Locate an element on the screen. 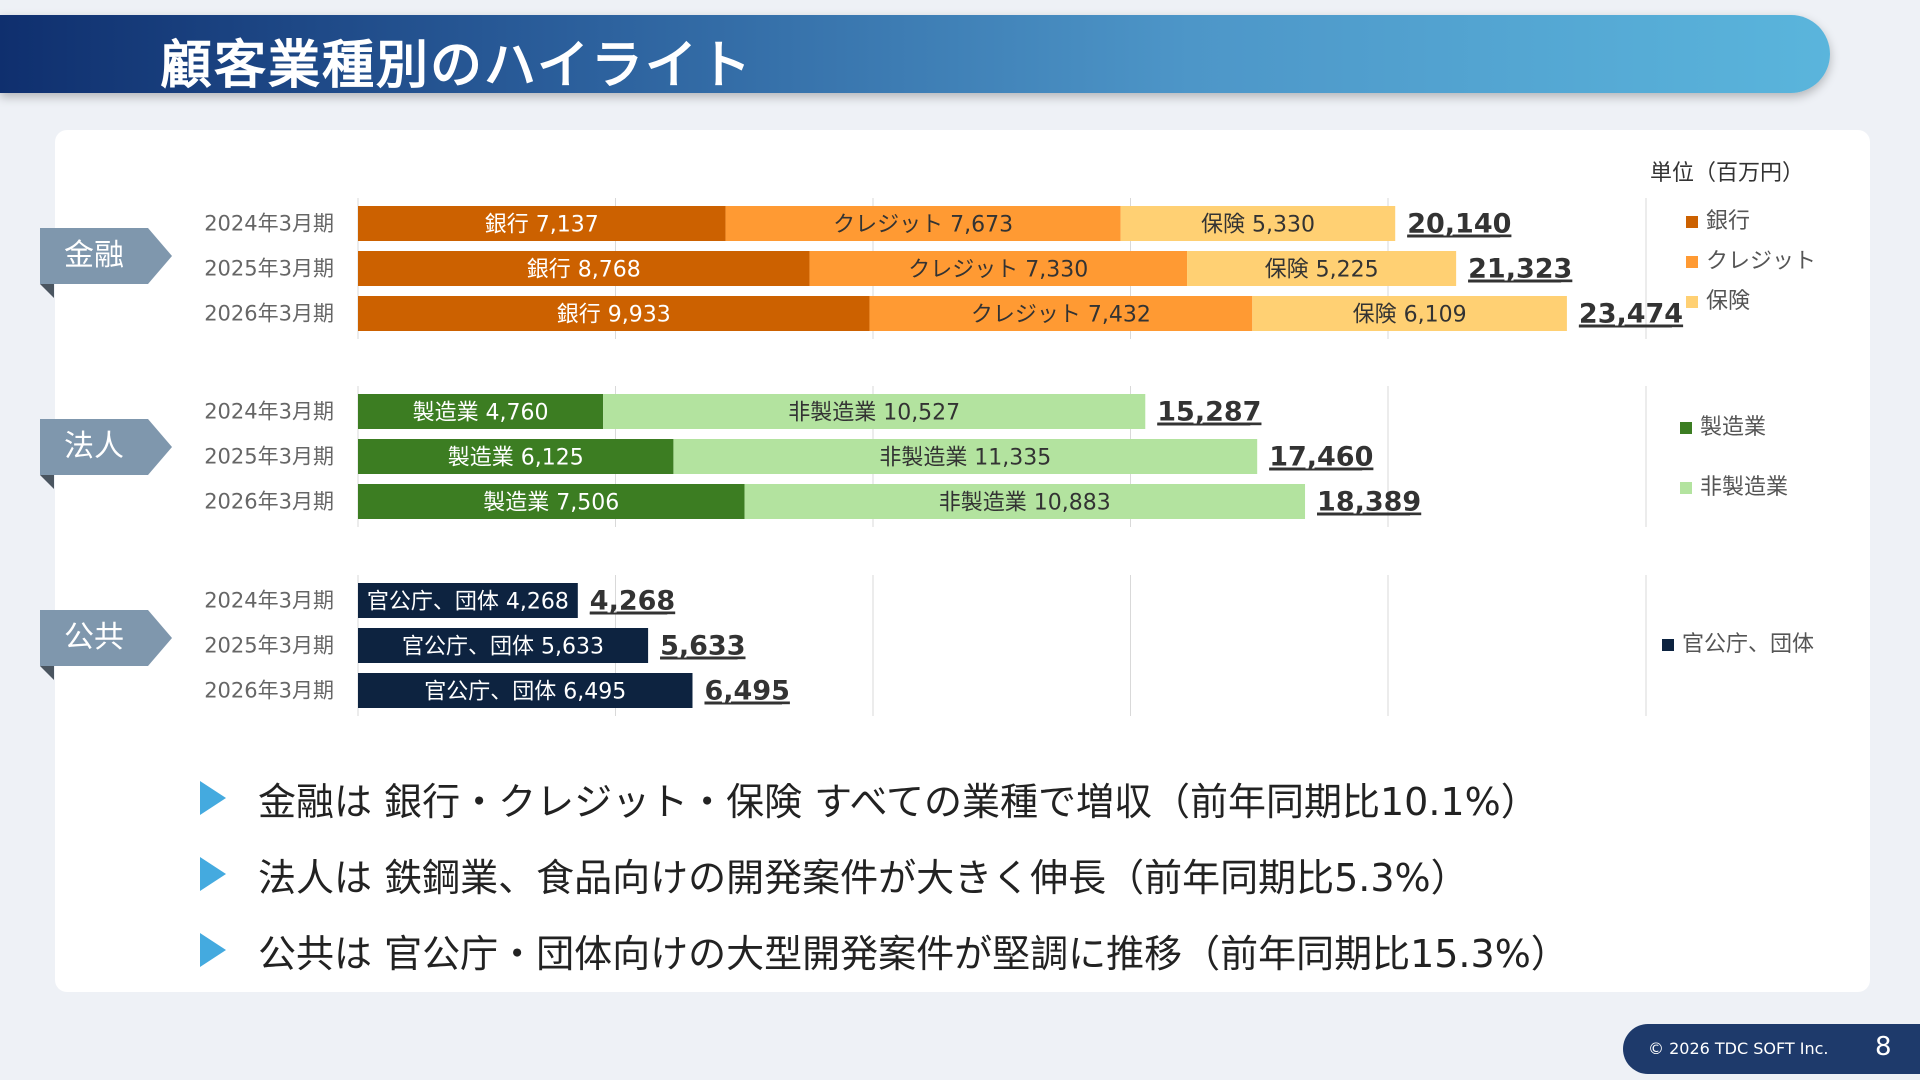 The height and width of the screenshot is (1080, 1920). legend-label: クレジット is located at coordinates (1761, 261).